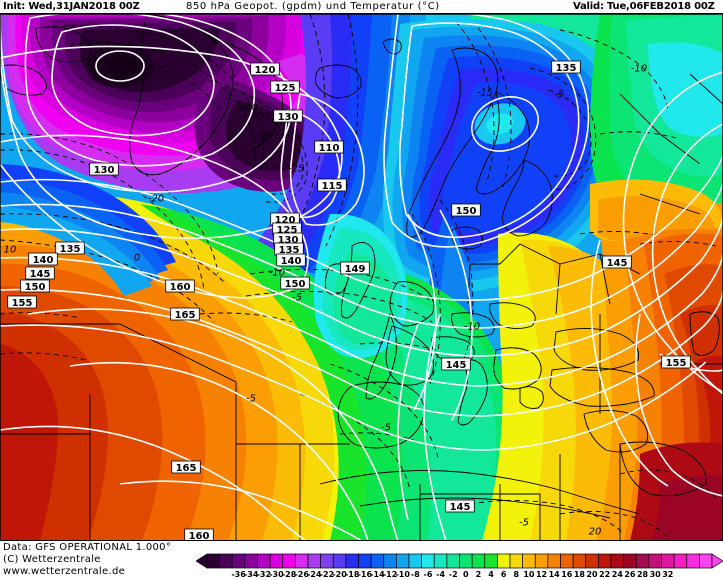 The height and width of the screenshot is (580, 723). Describe the element at coordinates (441, 574) in the screenshot. I see `colorbar-tick-label: -4` at that location.